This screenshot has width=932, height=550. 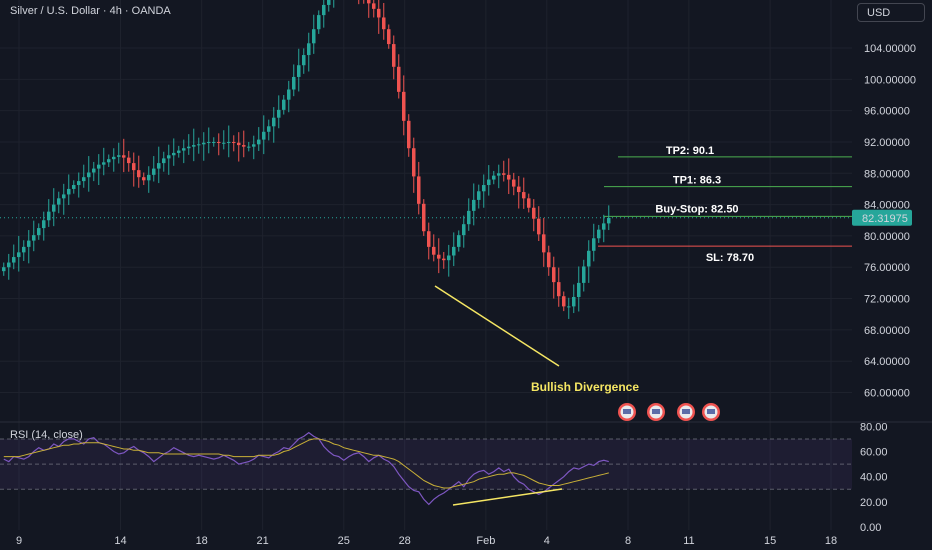 I want to click on price-divergence-line, so click(x=497, y=326).